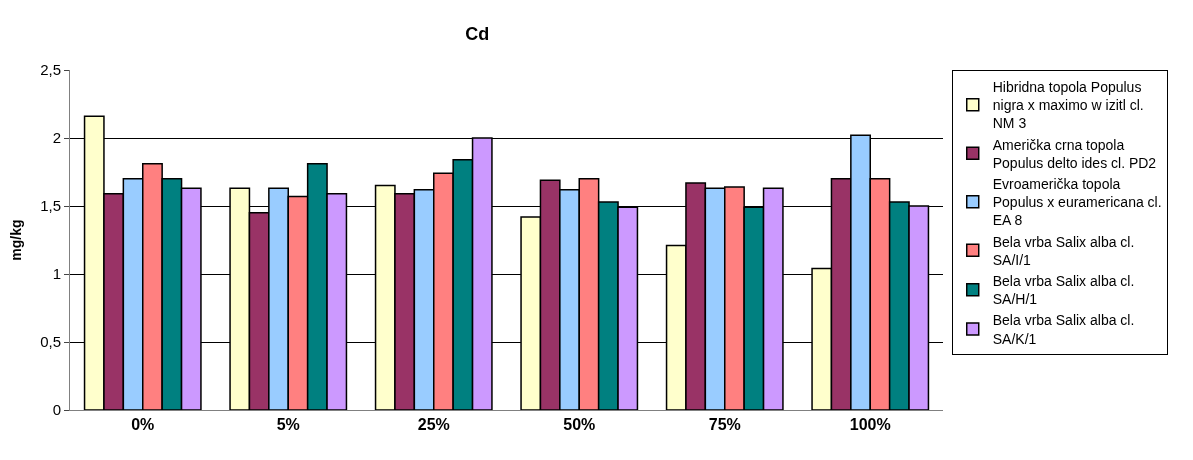 Image resolution: width=1193 pixels, height=460 pixels. I want to click on x-tick-label: 5%, so click(288, 425).